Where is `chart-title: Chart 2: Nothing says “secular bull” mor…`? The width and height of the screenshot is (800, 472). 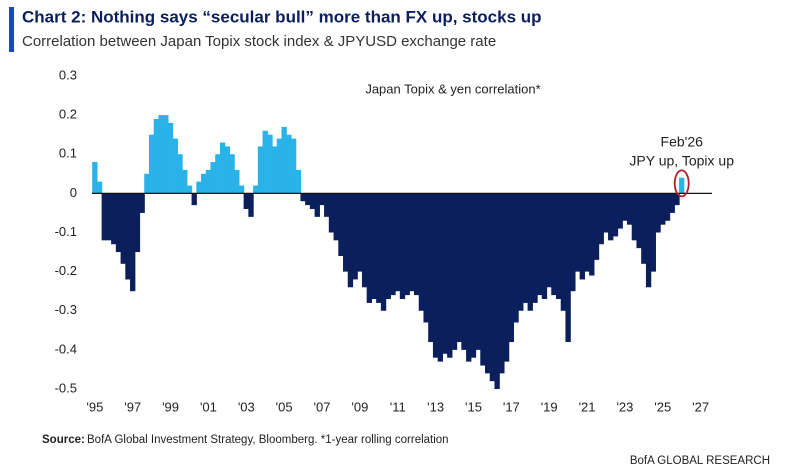
chart-title: Chart 2: Nothing says “secular bull” mor… is located at coordinates (282, 16).